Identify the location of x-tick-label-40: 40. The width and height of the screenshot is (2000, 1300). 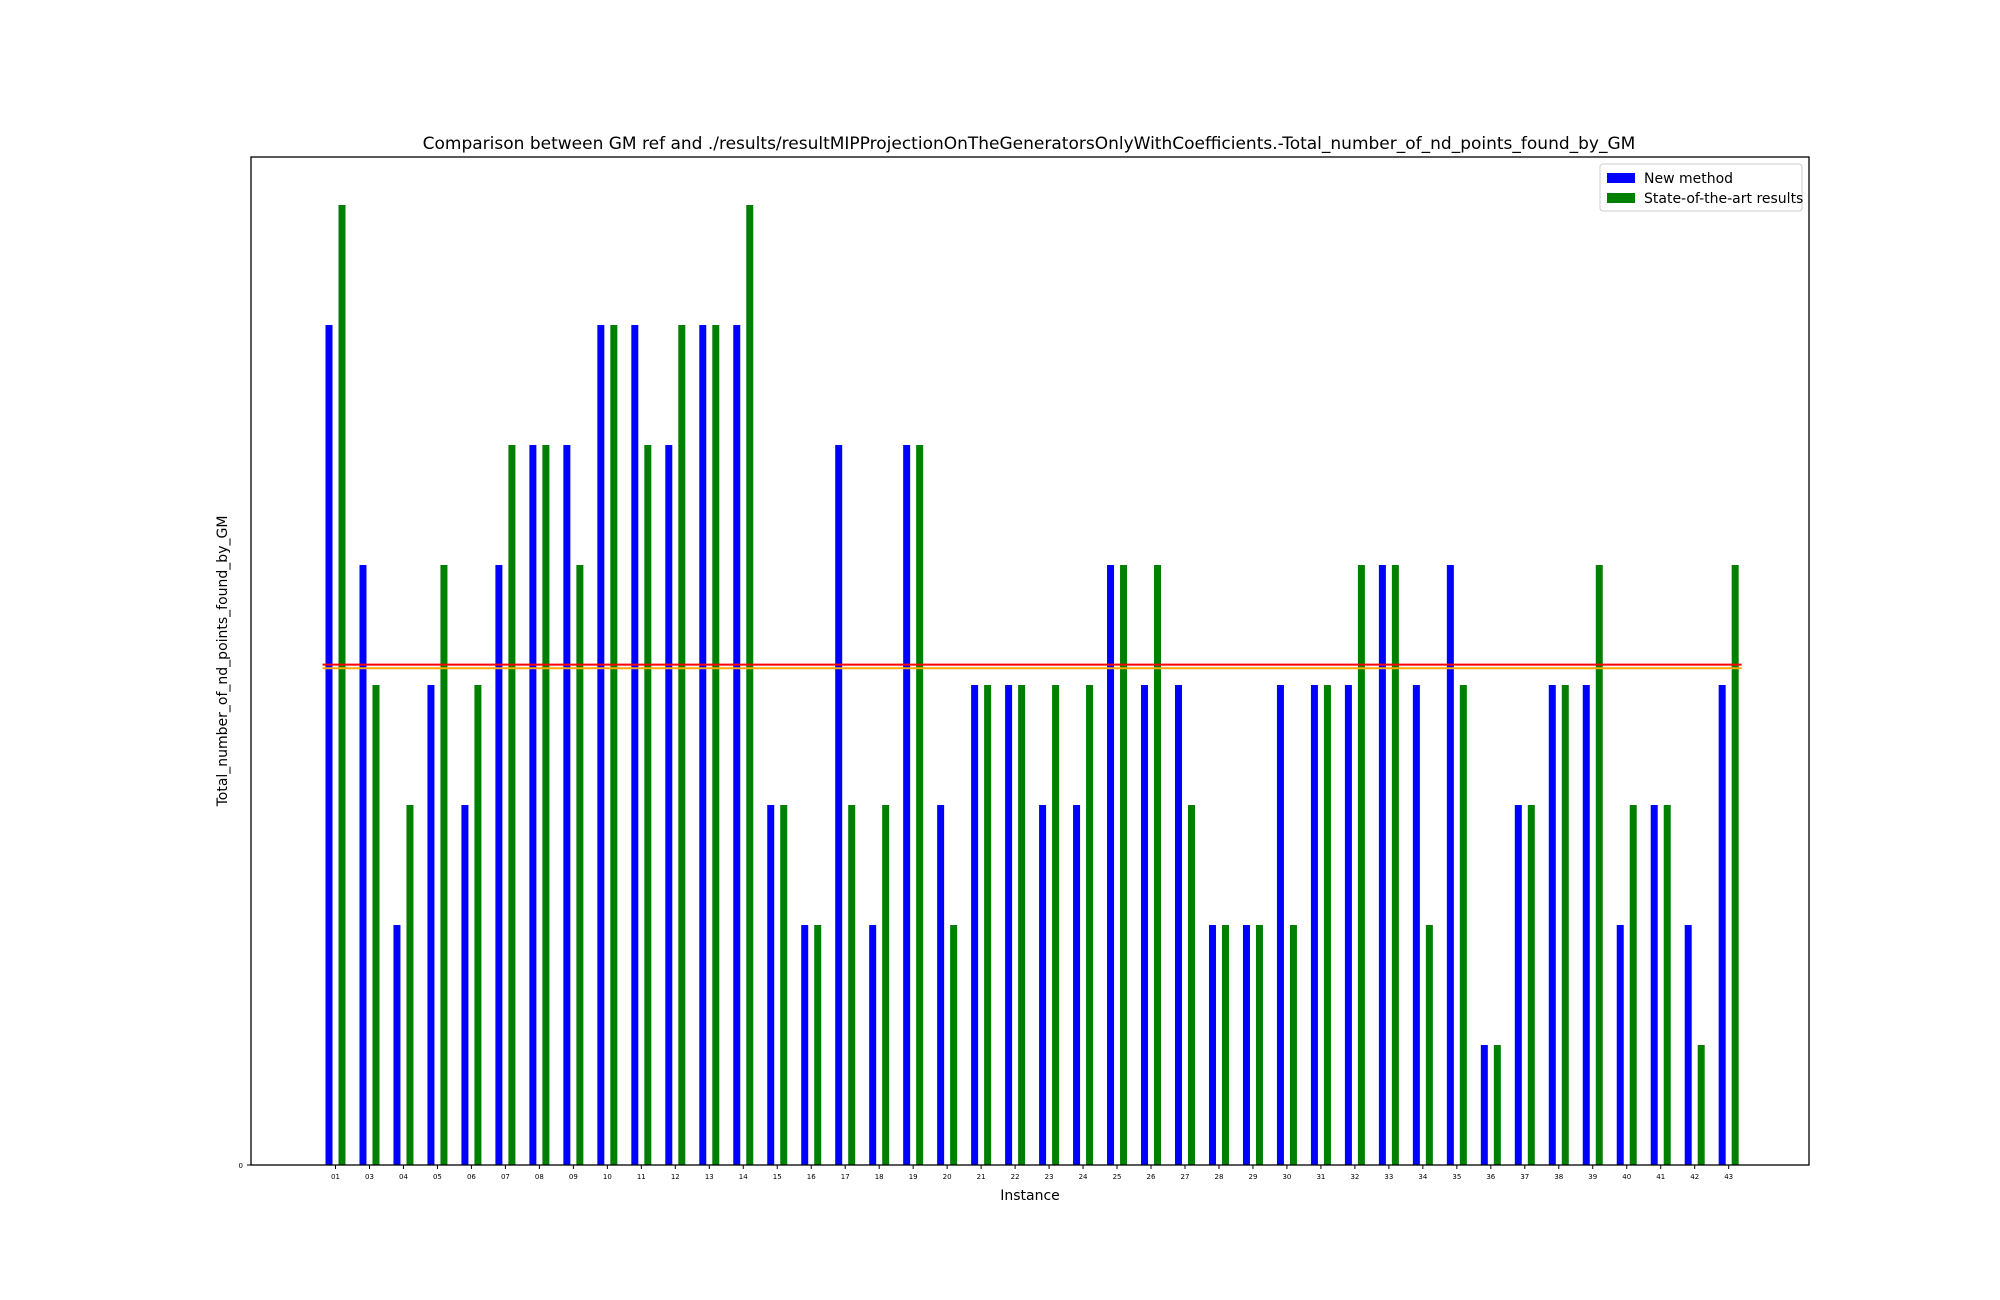
(1626, 1177).